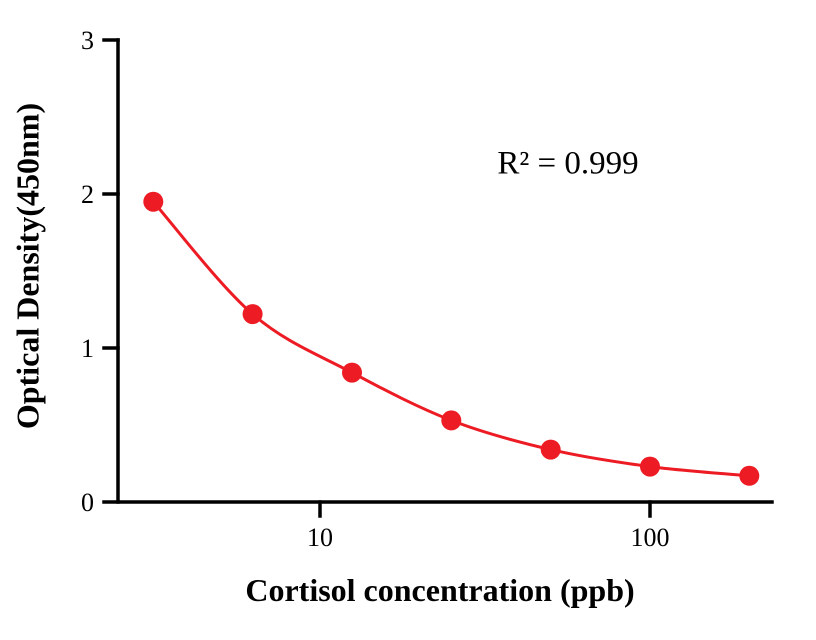  Describe the element at coordinates (440, 590) in the screenshot. I see `x-axis-title: Cortisol concentration (ppb)` at that location.